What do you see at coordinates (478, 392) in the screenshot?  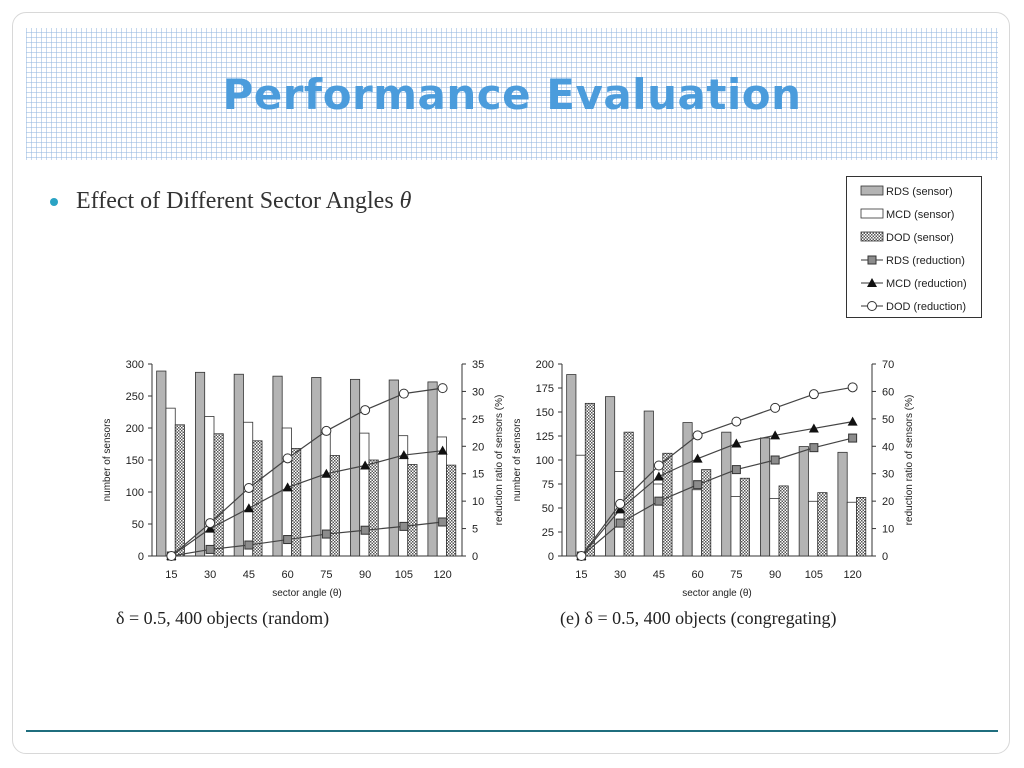 I see `y2-tick-label: 30` at bounding box center [478, 392].